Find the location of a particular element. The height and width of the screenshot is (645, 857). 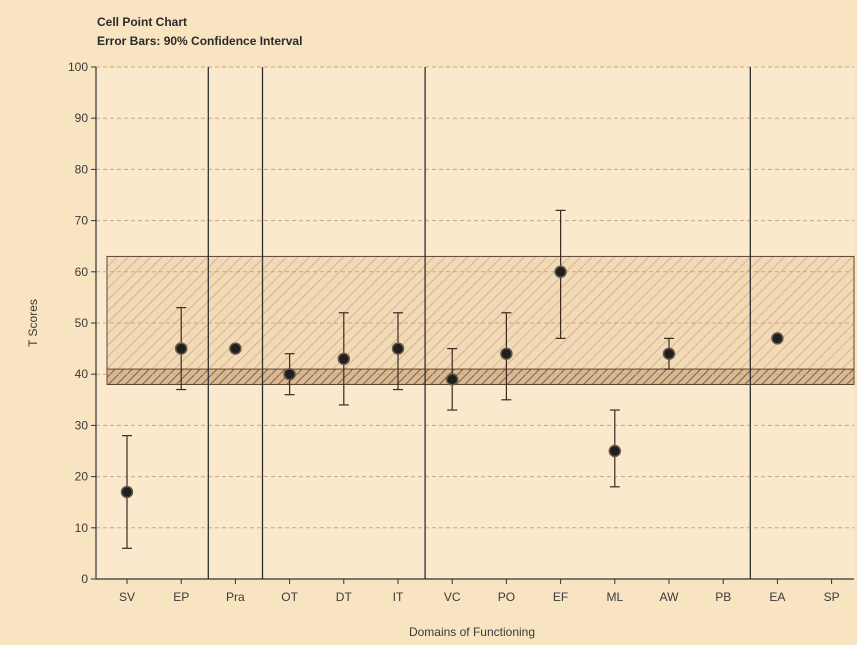

x-tick-label: EF is located at coordinates (560, 597).